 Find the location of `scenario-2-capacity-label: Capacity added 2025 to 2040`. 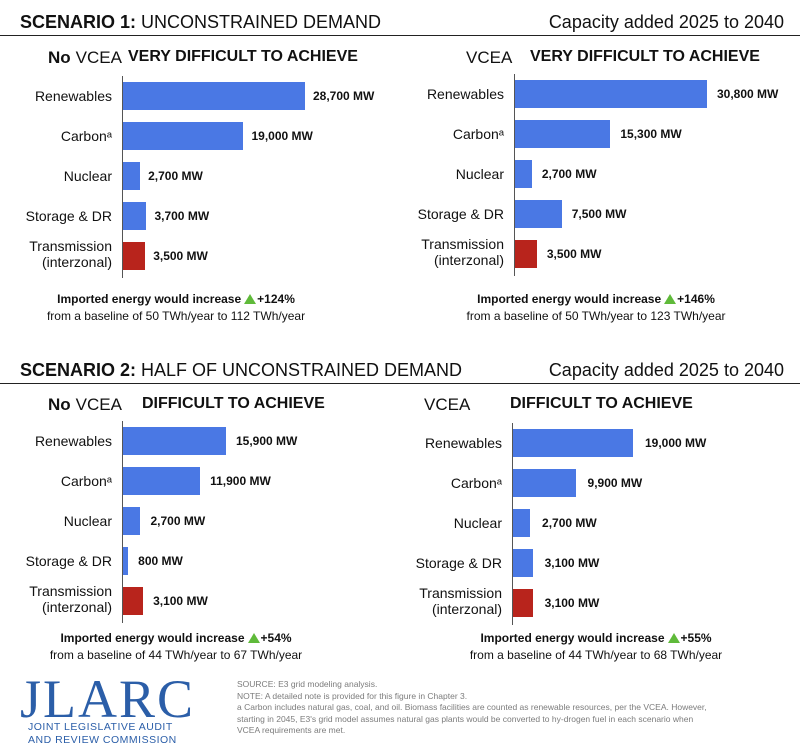

scenario-2-capacity-label: Capacity added 2025 to 2040 is located at coordinates (666, 370).